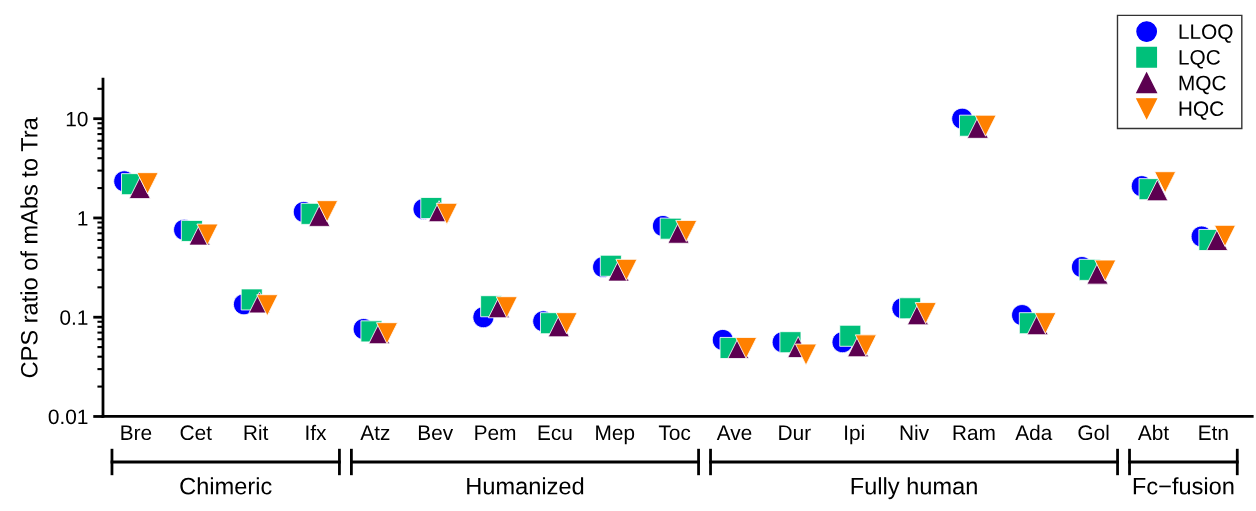  I want to click on legend-label: LLOQ, so click(1206, 33).